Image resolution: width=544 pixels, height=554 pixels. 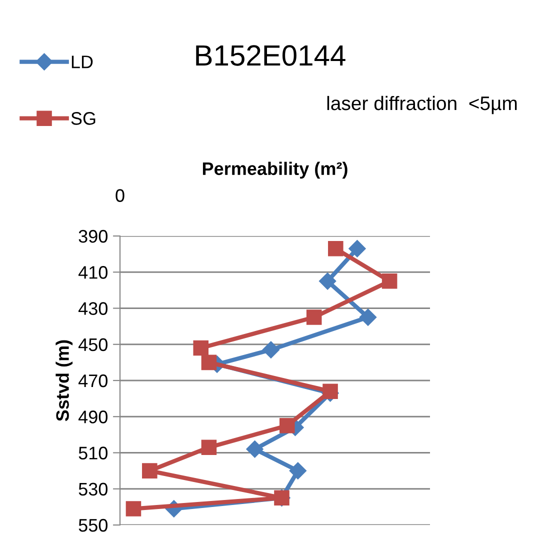 I want to click on x-axis-title: Permeability (m²), so click(x=275, y=170).